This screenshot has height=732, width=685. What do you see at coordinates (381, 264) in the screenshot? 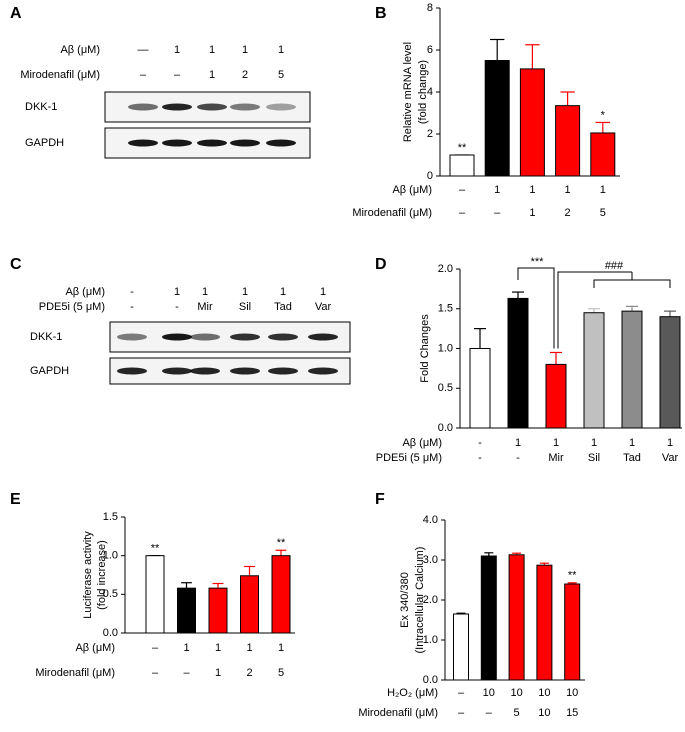
I see `panel-label: D` at bounding box center [381, 264].